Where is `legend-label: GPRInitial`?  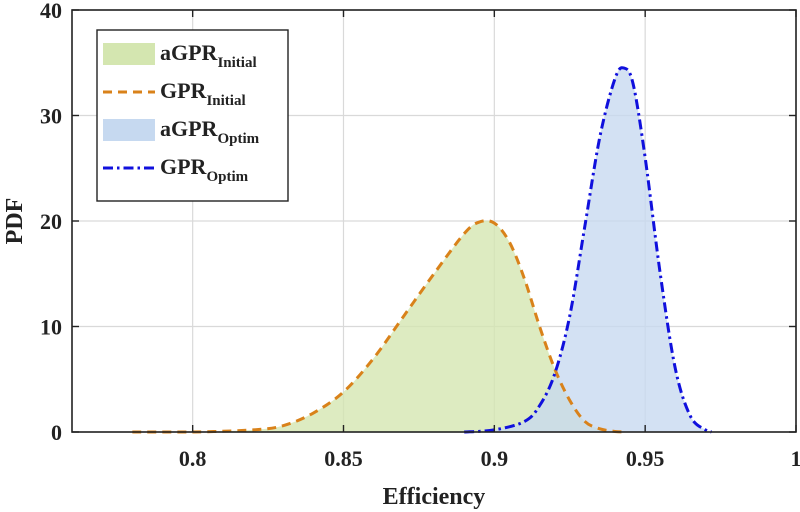
legend-label: GPRInitial is located at coordinates (203, 93).